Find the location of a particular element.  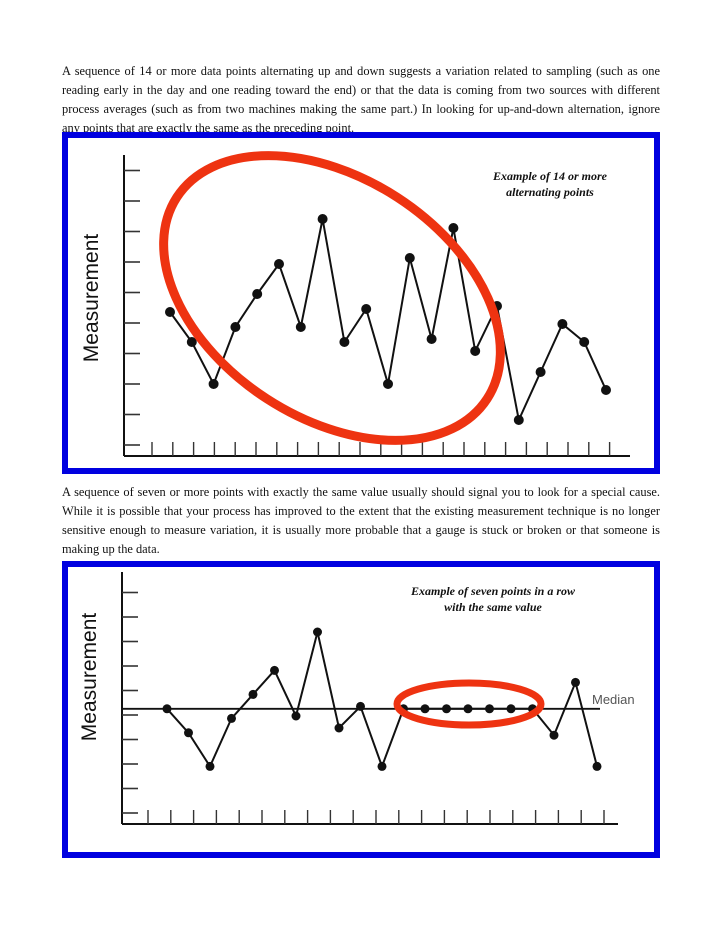

median-label: Median is located at coordinates (613, 699).